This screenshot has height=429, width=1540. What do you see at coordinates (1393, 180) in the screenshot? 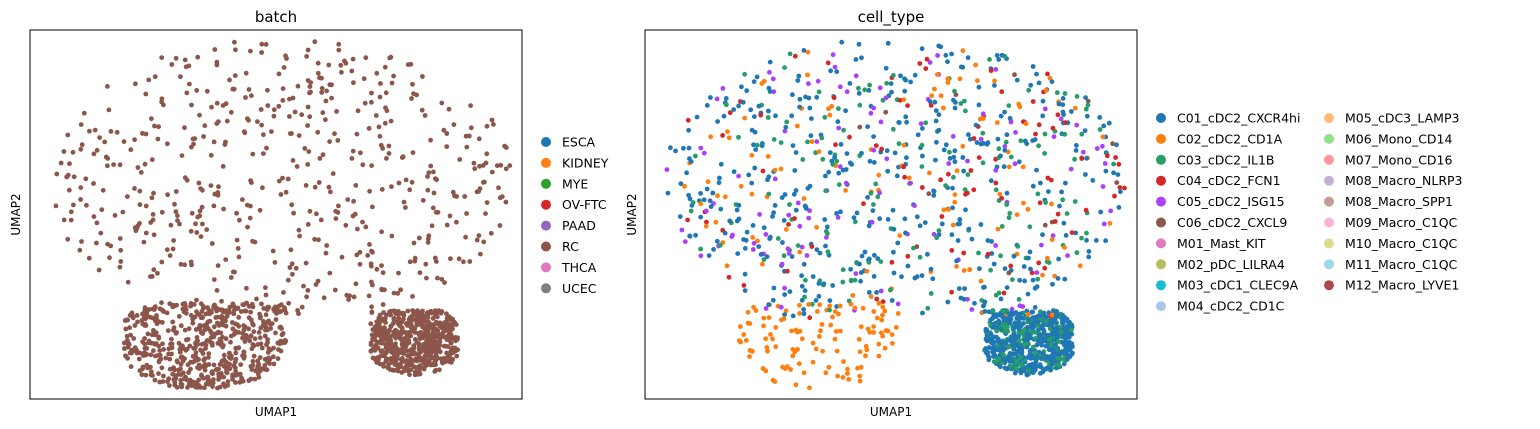
I see `legend-item: M08_Macro_NLRP3` at bounding box center [1393, 180].